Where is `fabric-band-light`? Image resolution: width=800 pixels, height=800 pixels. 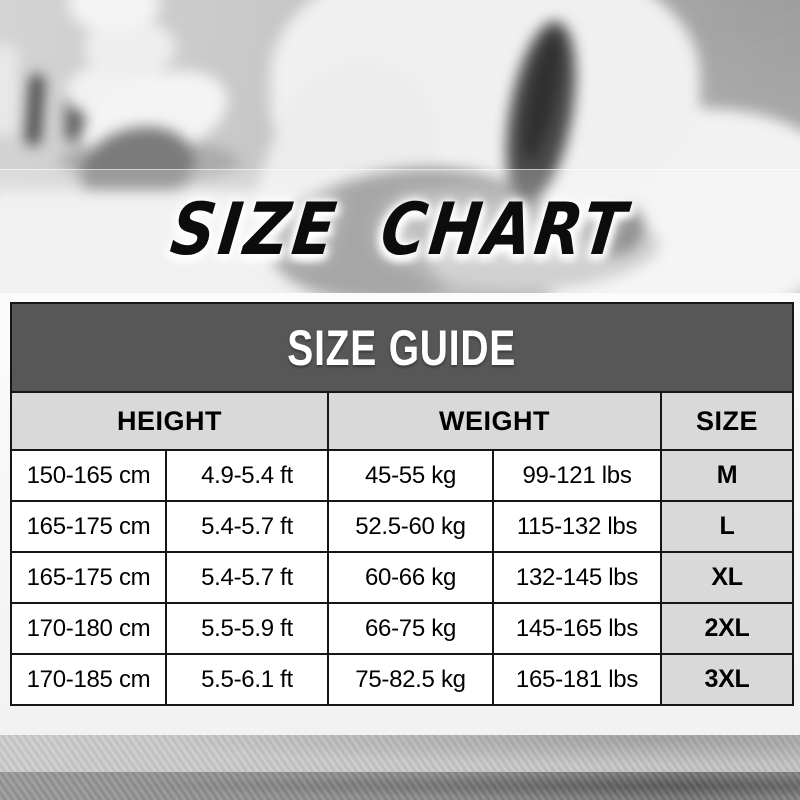 fabric-band-light is located at coordinates (400, 753).